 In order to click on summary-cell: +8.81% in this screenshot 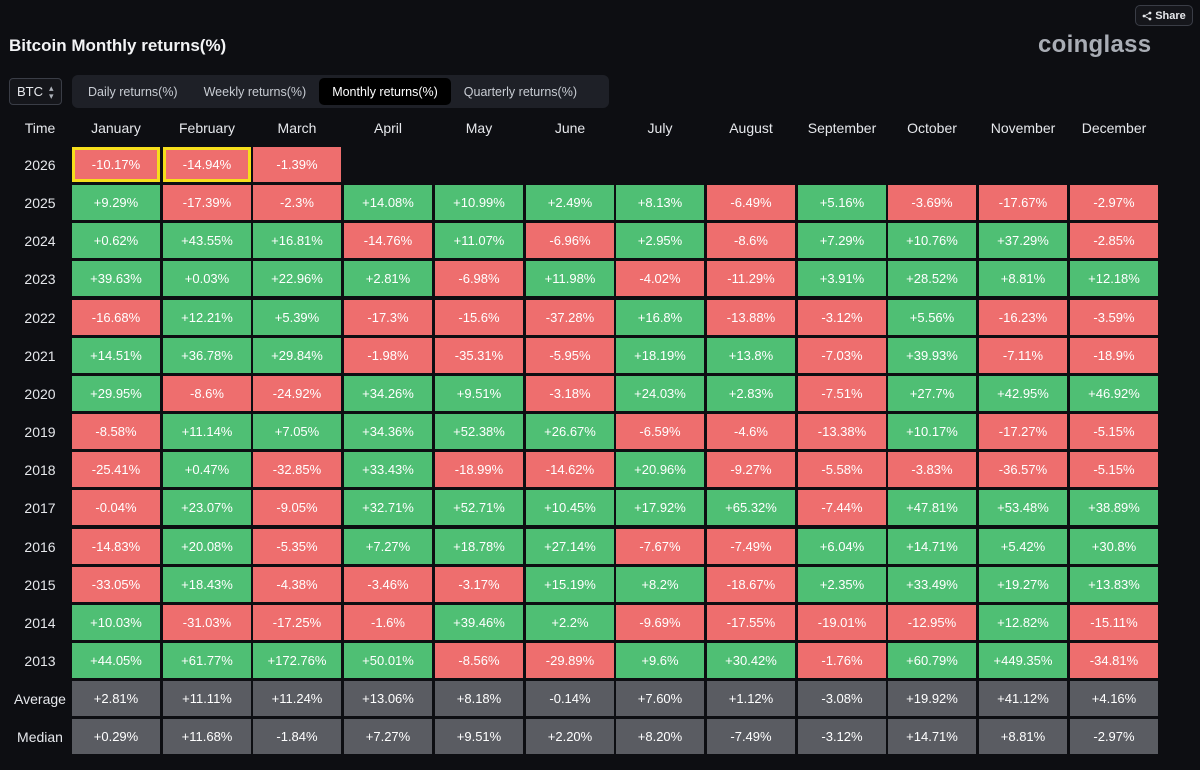, I will do `click(1023, 736)`.